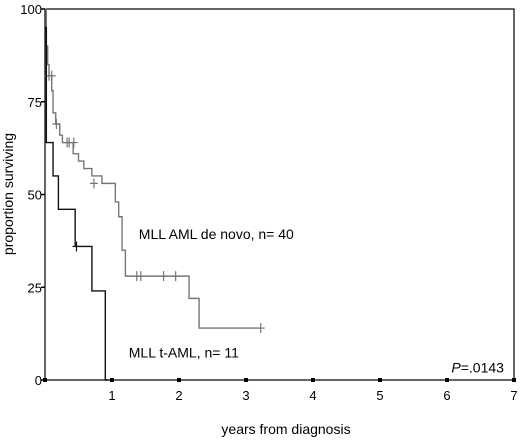 The image size is (520, 444). I want to click on x-tick-label: 3, so click(245, 395).